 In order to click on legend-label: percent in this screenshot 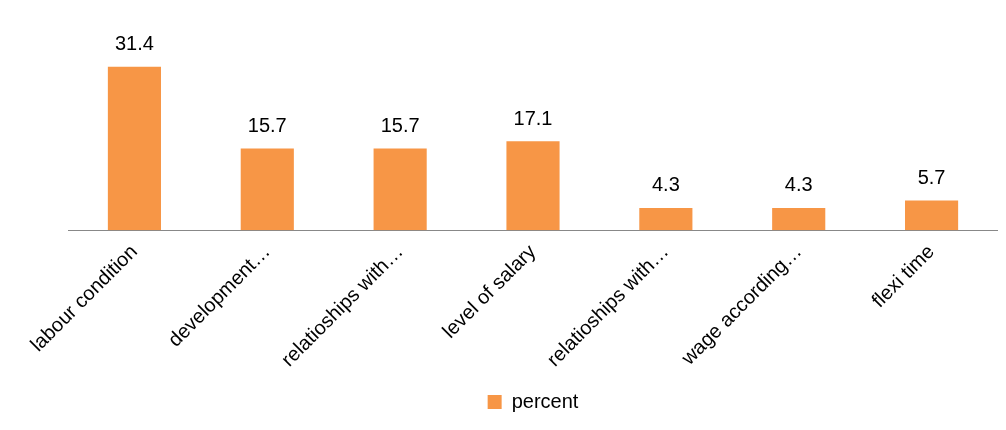, I will do `click(545, 400)`.